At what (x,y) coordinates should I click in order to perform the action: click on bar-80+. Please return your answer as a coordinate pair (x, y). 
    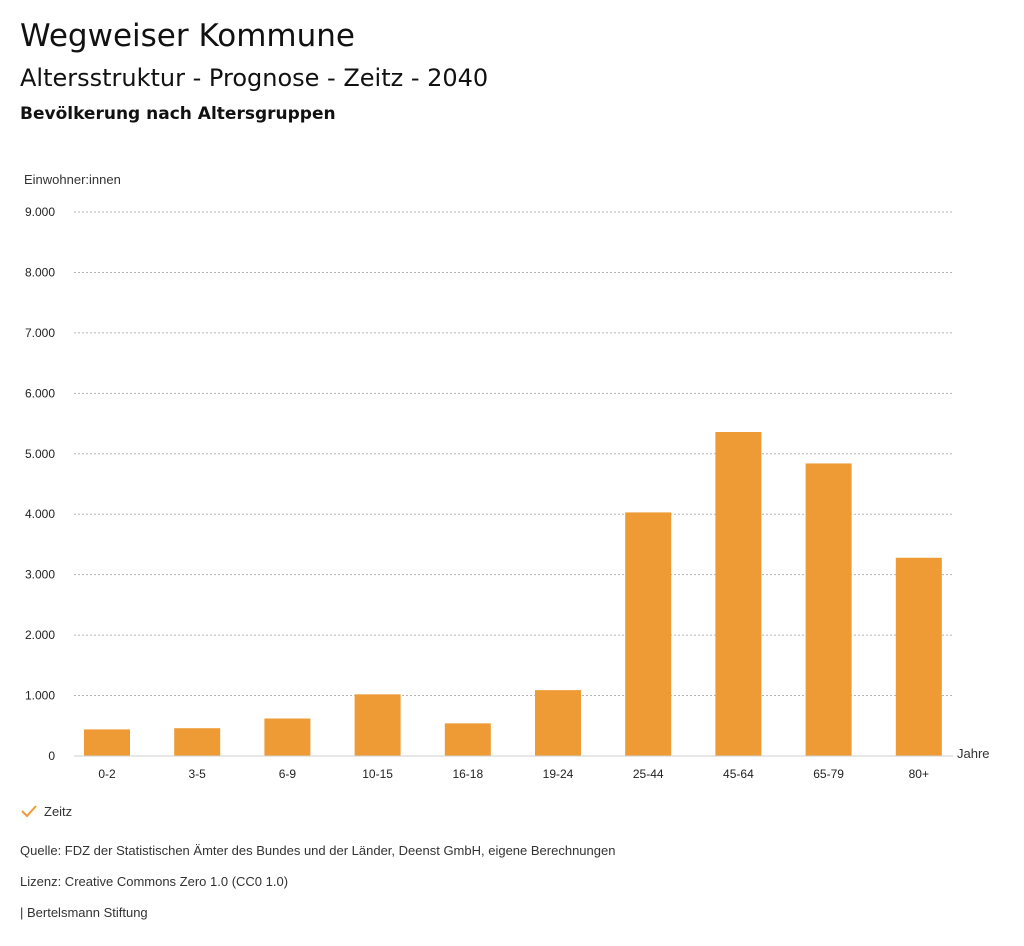
    Looking at the image, I should click on (918, 656).